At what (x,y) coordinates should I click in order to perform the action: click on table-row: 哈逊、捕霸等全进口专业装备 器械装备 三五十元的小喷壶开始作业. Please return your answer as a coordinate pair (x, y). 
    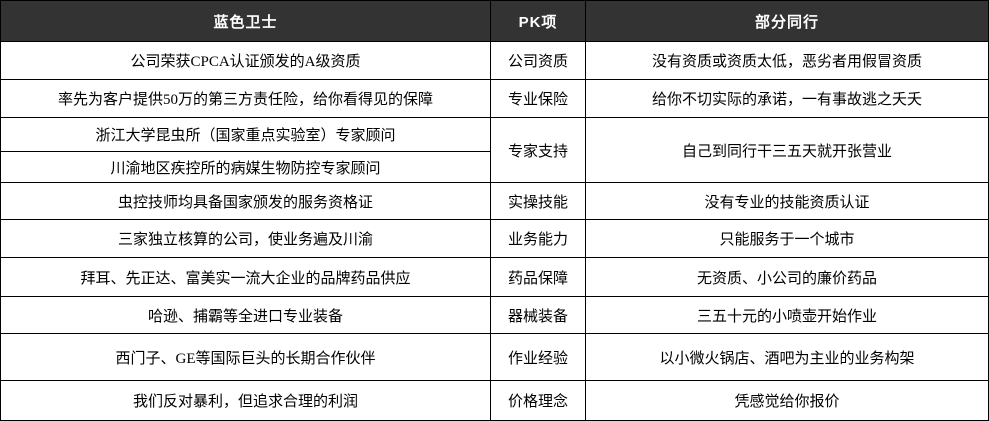
    Looking at the image, I should click on (494, 315).